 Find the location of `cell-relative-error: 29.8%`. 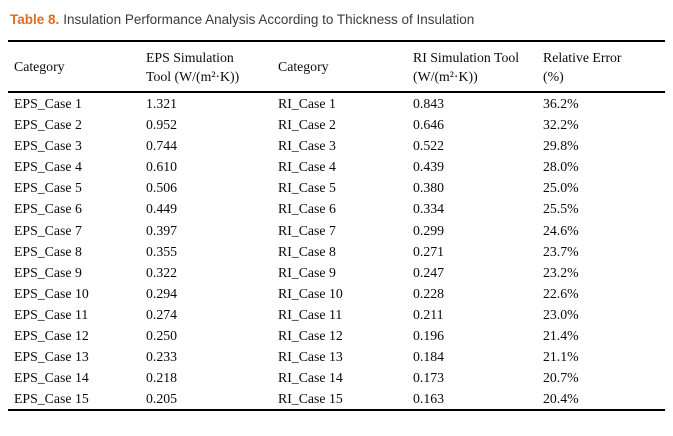

cell-relative-error: 29.8% is located at coordinates (561, 146).